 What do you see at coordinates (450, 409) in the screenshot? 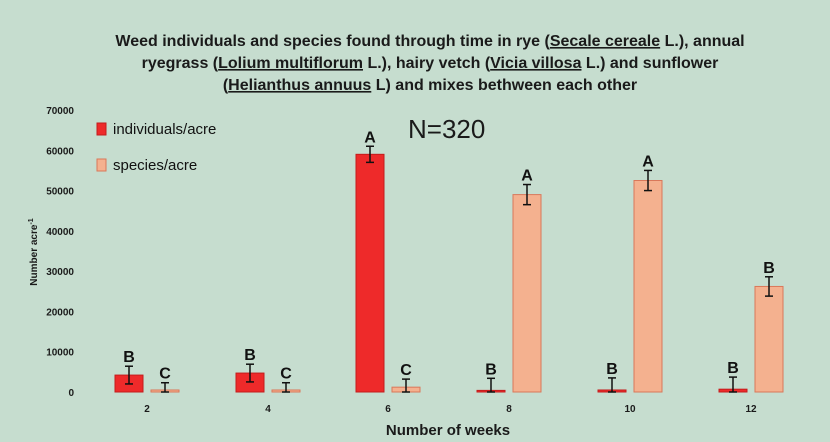
I see `x-axis: 2 4 6 8 10 12` at bounding box center [450, 409].